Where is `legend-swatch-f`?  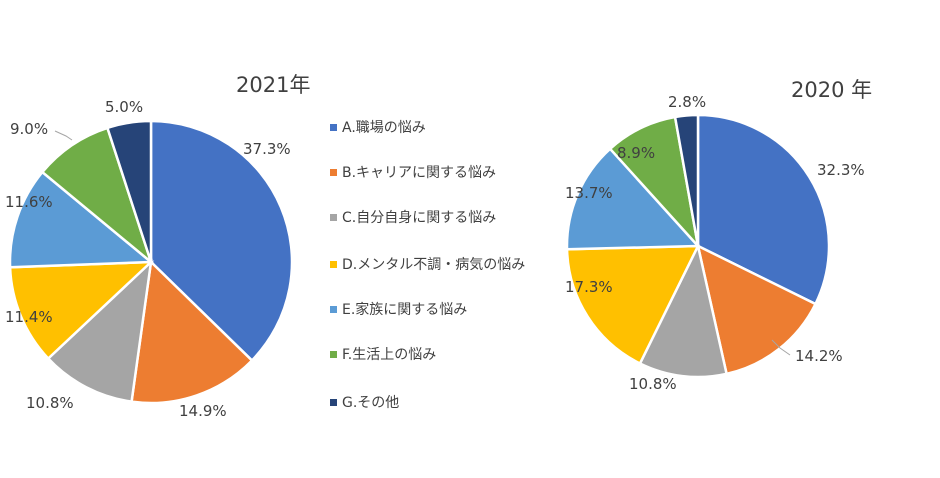 legend-swatch-f is located at coordinates (333, 354).